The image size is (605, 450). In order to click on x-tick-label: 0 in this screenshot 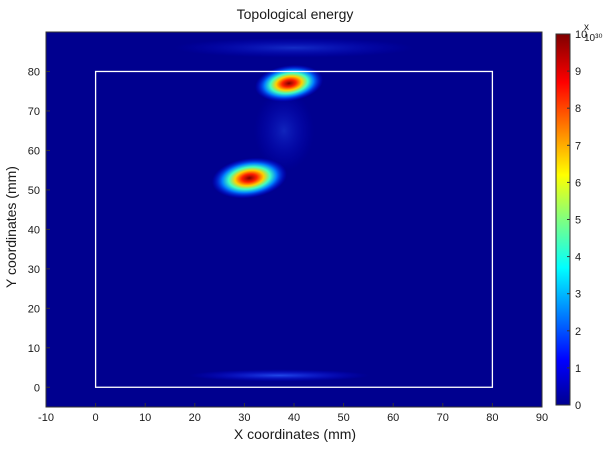, I will do `click(96, 418)`.